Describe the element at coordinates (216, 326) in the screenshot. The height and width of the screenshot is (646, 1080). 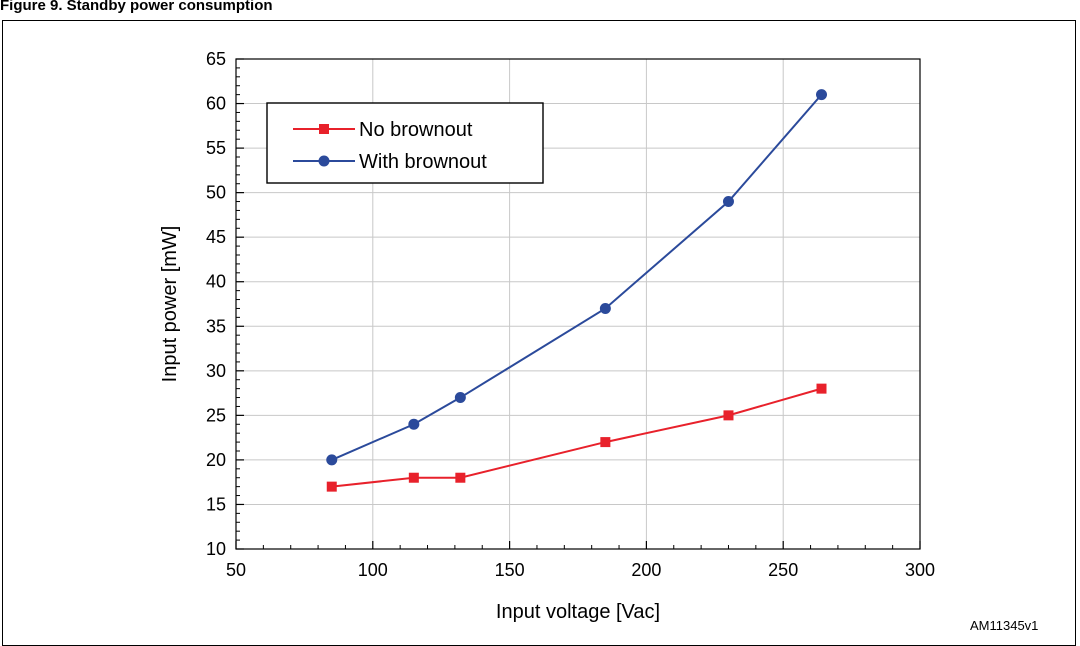
I see `y-tick-label: 35` at that location.